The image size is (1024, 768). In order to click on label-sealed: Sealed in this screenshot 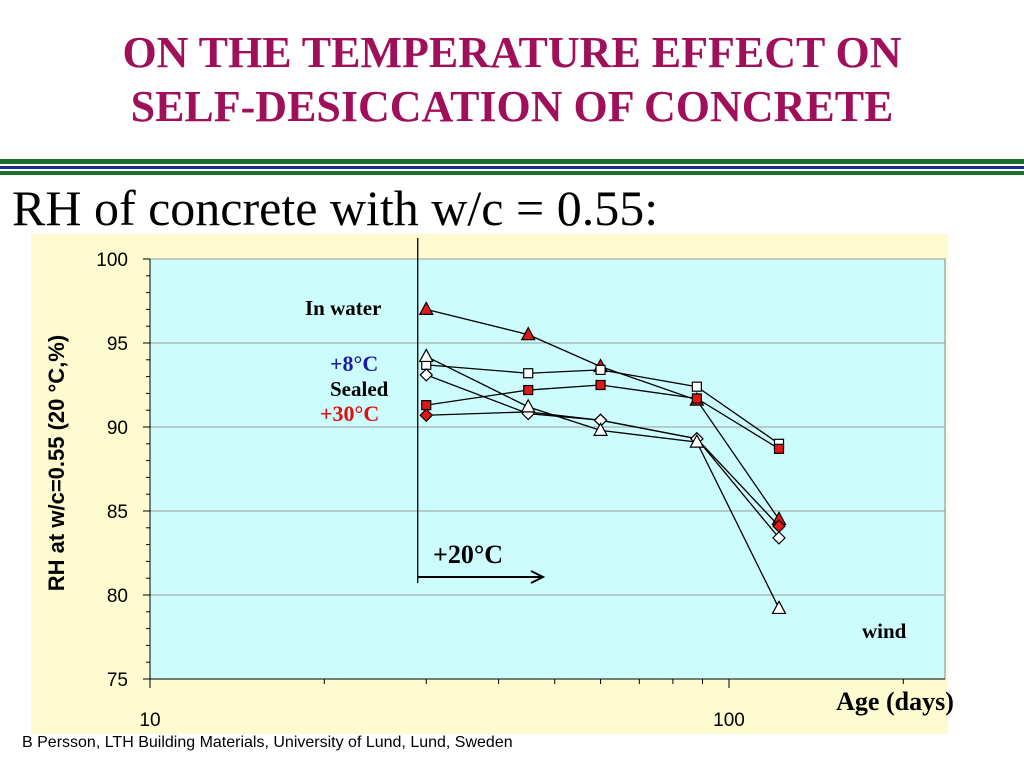, I will do `click(359, 389)`.